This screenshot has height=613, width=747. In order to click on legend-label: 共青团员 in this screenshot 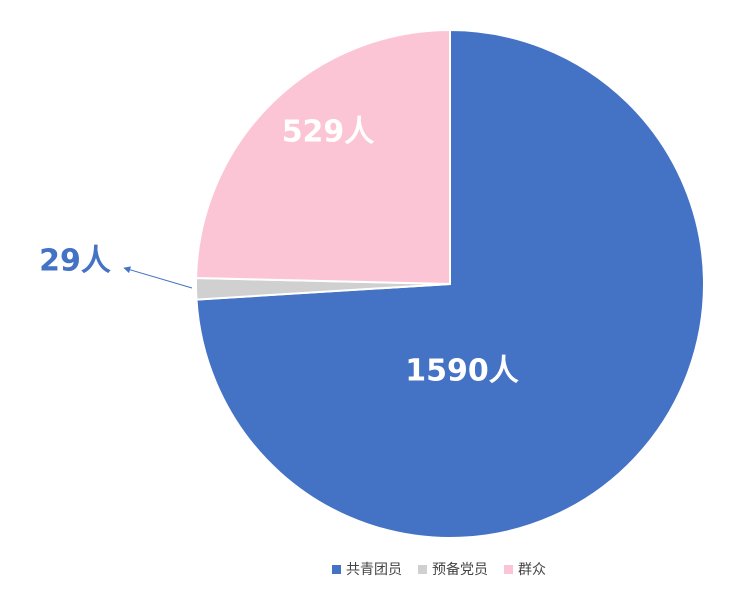, I will do `click(374, 570)`.